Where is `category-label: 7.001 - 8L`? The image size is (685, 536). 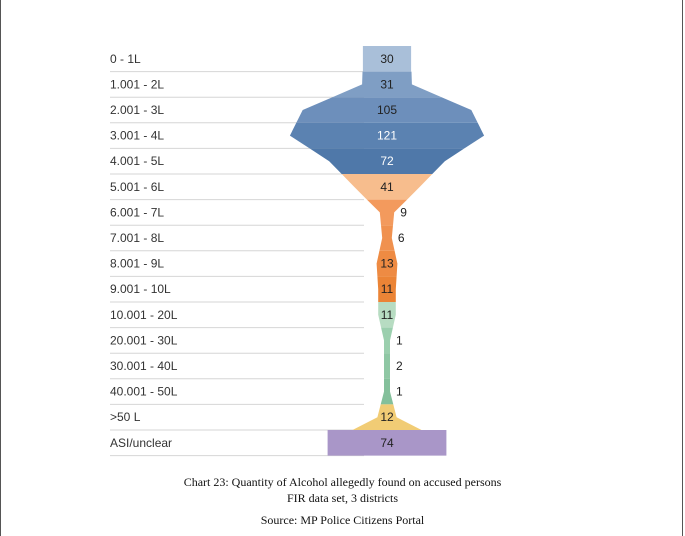
category-label: 7.001 - 8L is located at coordinates (137, 238).